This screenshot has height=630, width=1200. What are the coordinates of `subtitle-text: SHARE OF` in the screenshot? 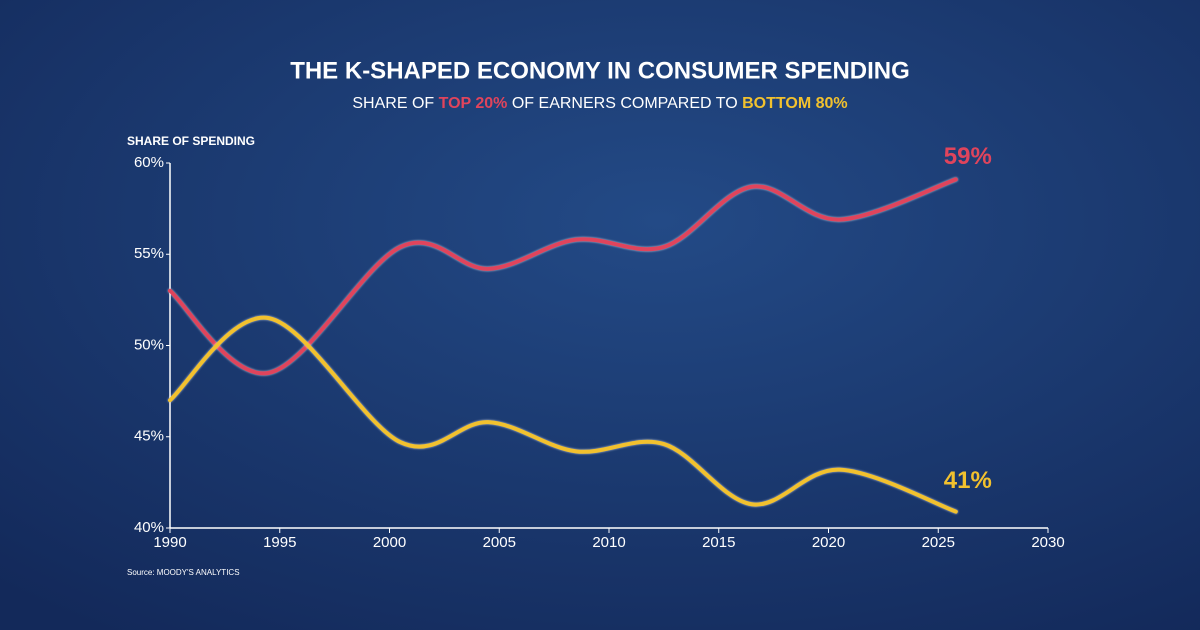 It's located at (393, 103).